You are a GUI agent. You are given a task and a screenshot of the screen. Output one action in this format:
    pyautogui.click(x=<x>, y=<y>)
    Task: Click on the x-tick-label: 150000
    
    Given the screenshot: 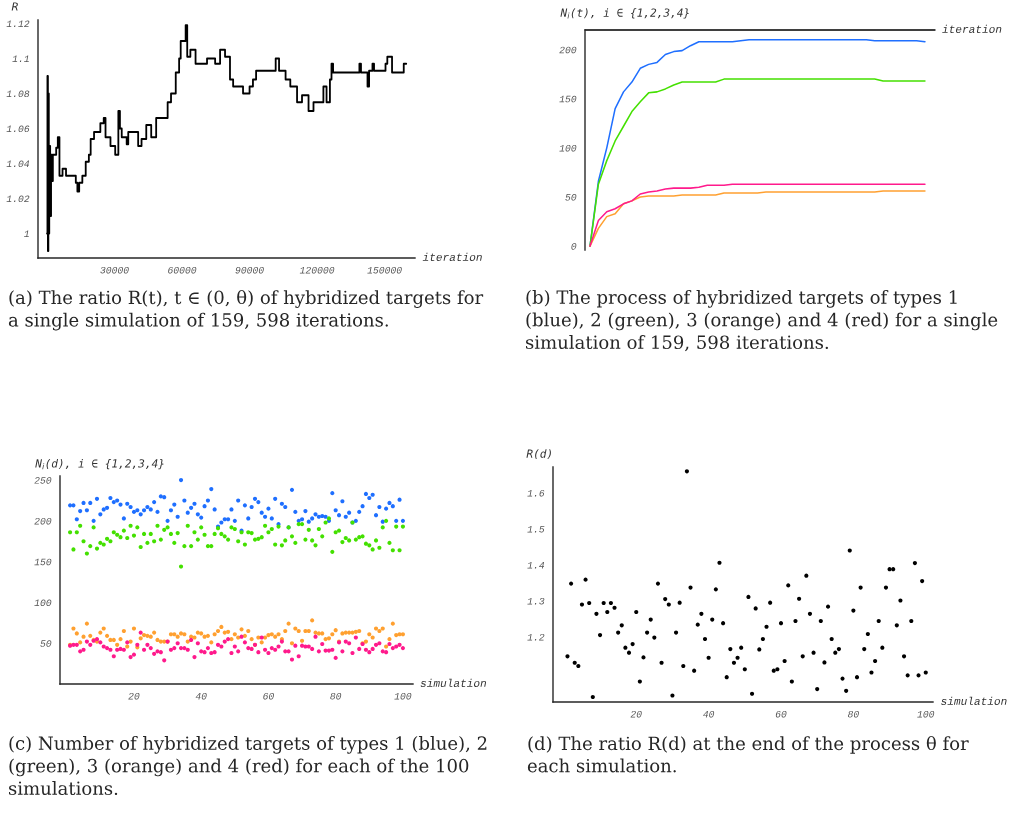 What is the action you would take?
    pyautogui.click(x=384, y=270)
    